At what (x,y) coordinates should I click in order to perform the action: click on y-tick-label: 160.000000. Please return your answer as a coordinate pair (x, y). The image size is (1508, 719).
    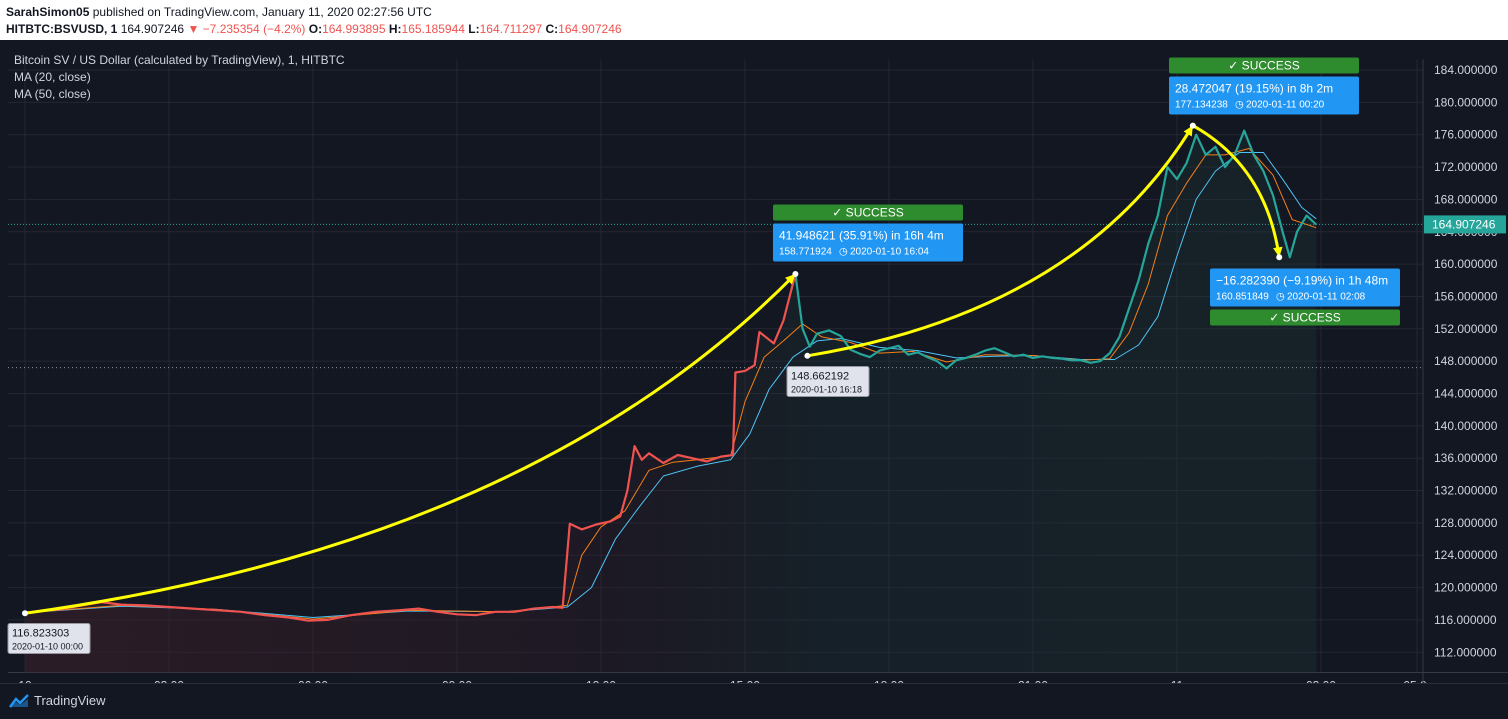
    Looking at the image, I should click on (1466, 264).